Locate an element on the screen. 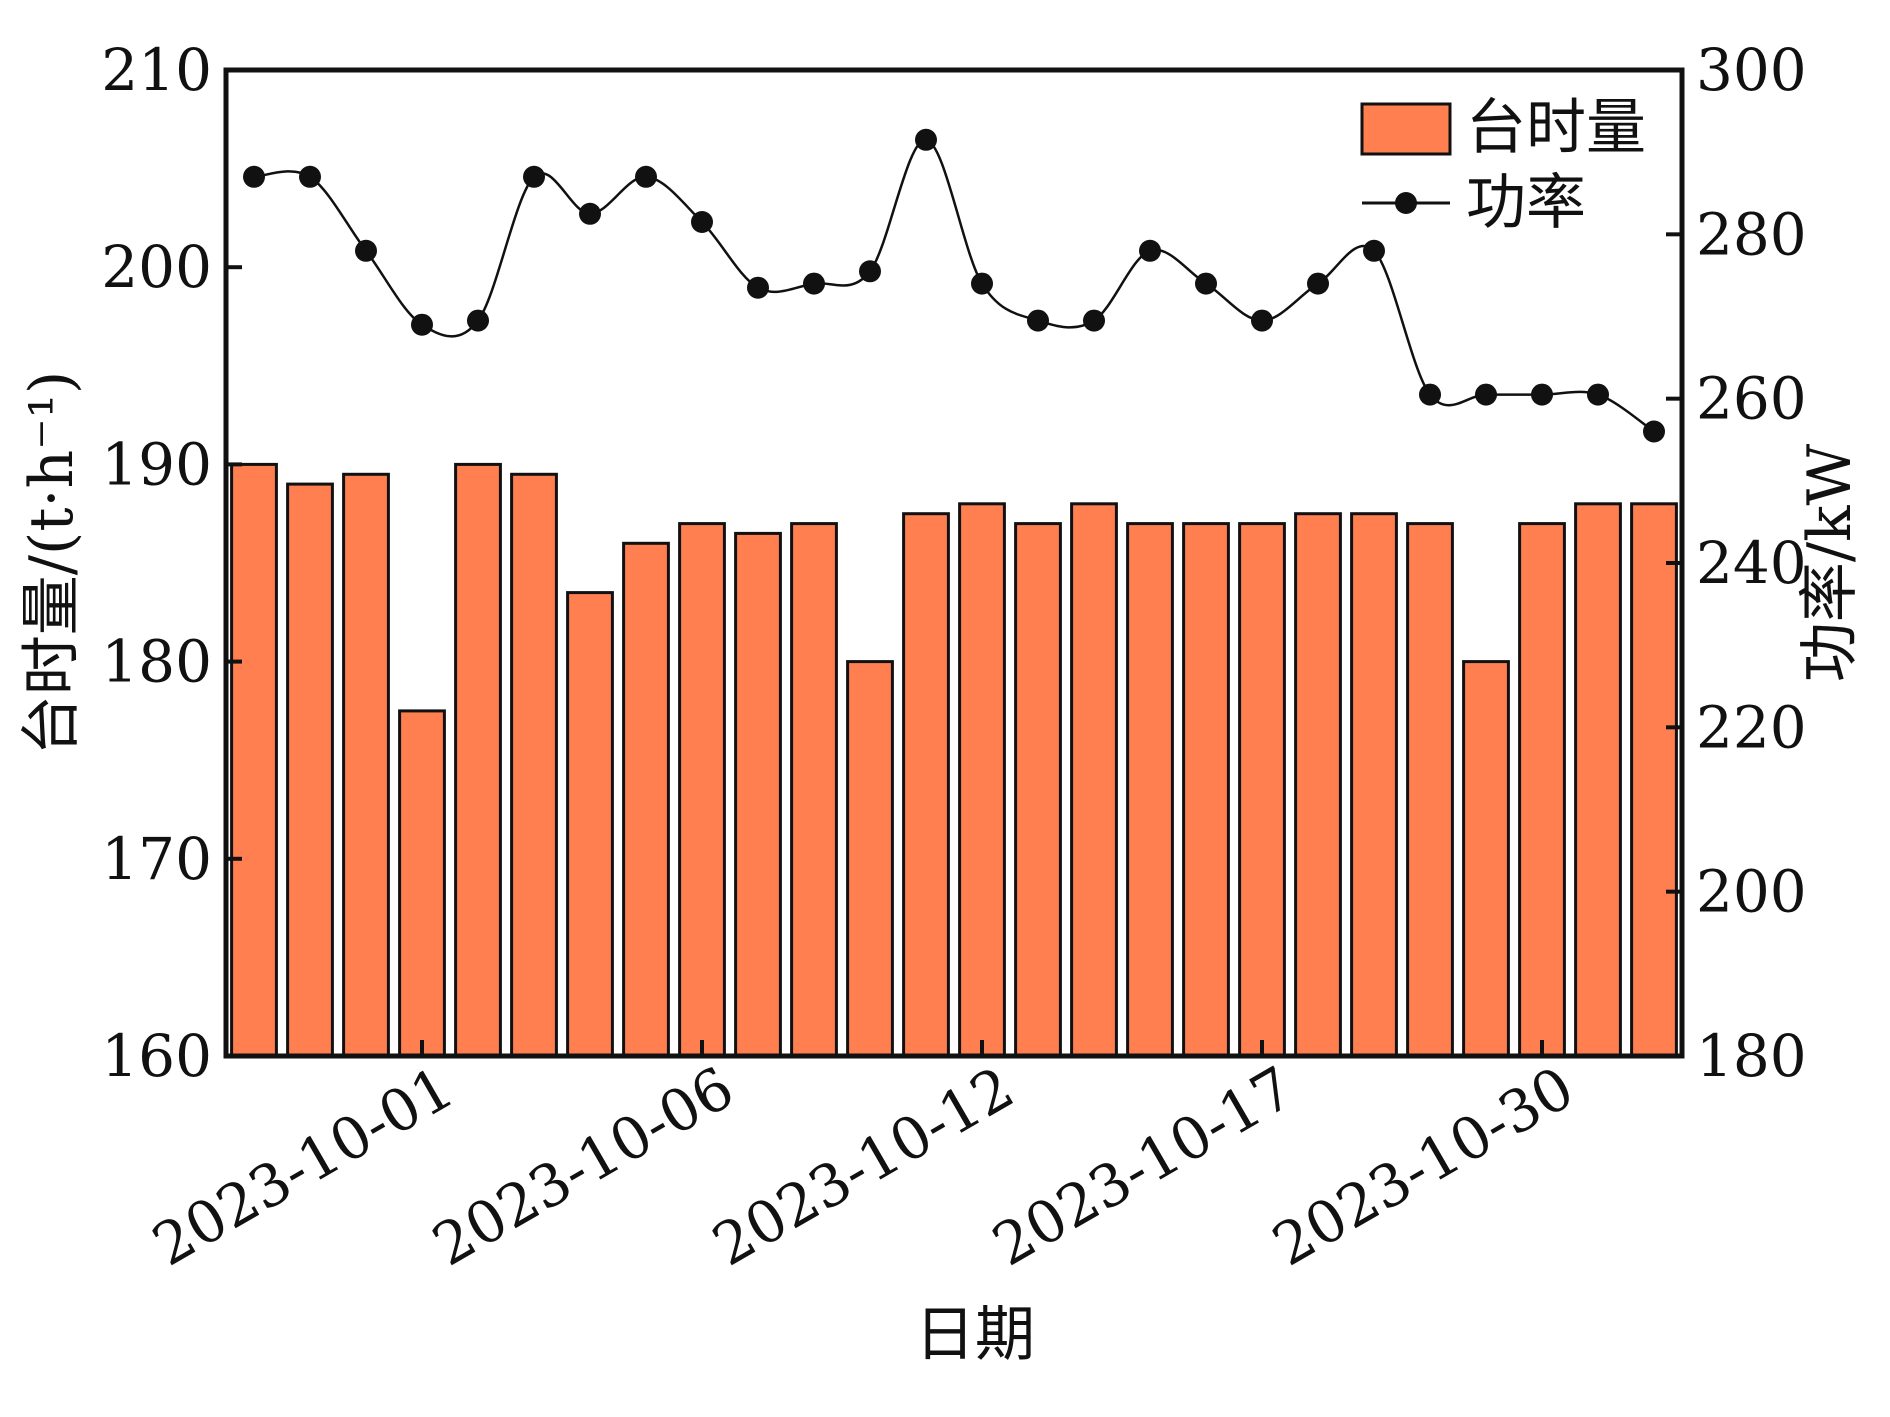  legend: 台时量 功率 is located at coordinates (1503, 165).